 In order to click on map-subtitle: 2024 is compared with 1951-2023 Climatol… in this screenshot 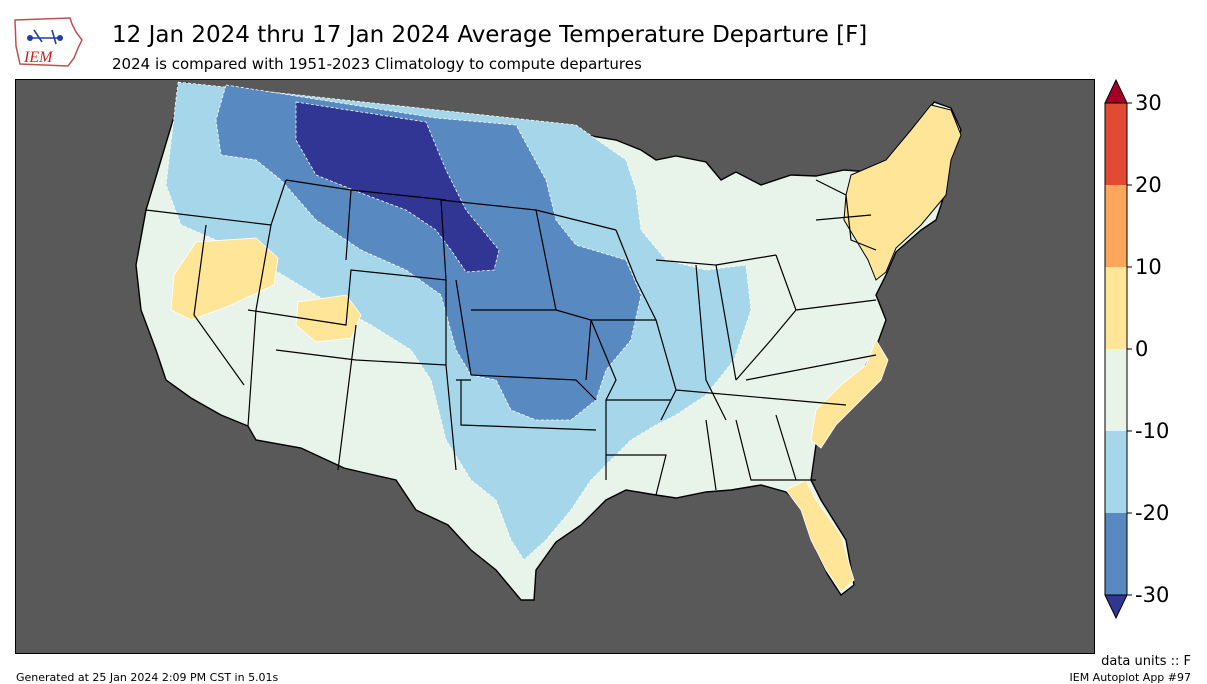, I will do `click(377, 64)`.